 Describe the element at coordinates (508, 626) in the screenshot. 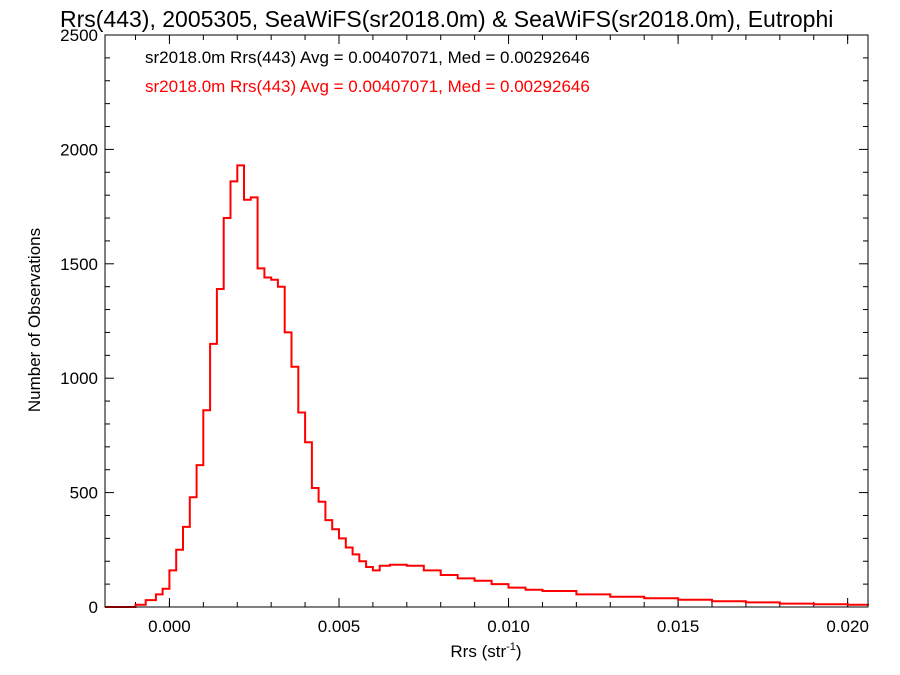

I see `x-tick-label: 0.010` at that location.